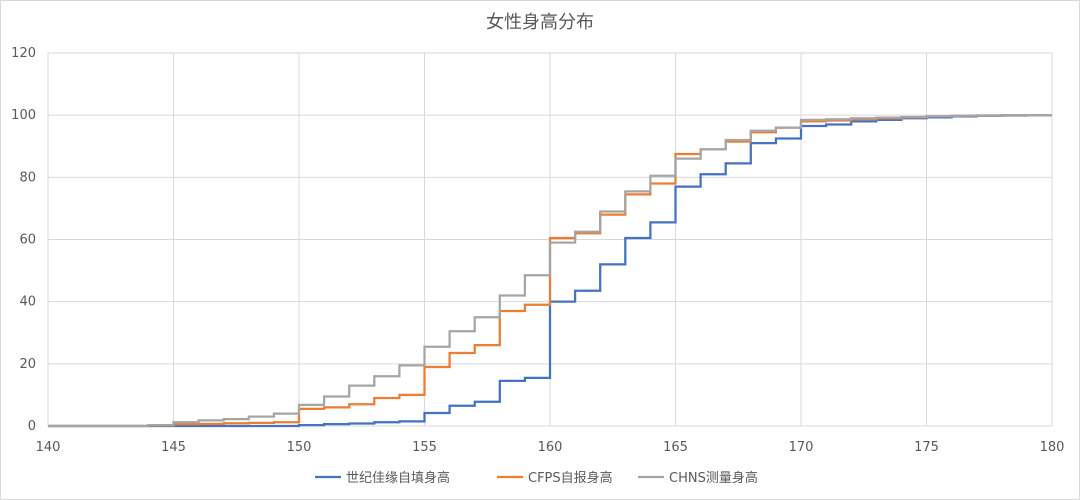 The height and width of the screenshot is (500, 1080). I want to click on chart-title: 女性身高分布, so click(540, 22).